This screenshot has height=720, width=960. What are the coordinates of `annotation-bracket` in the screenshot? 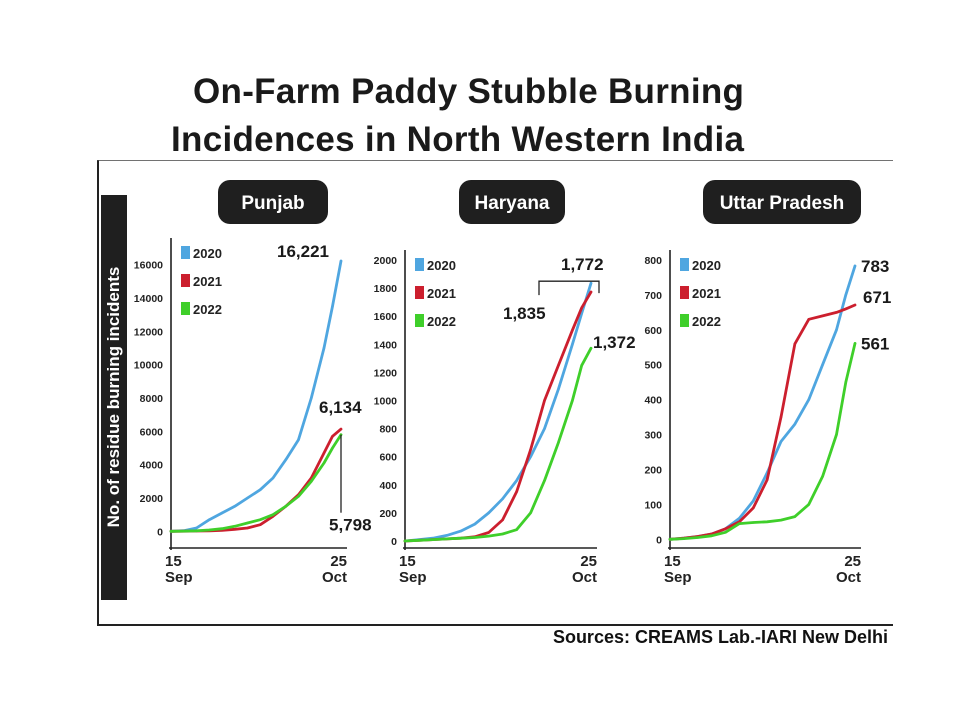 It's located at (569, 288).